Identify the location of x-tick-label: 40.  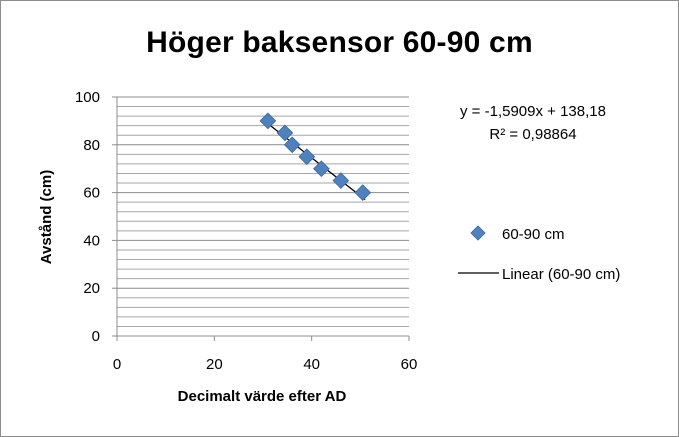
(311, 364).